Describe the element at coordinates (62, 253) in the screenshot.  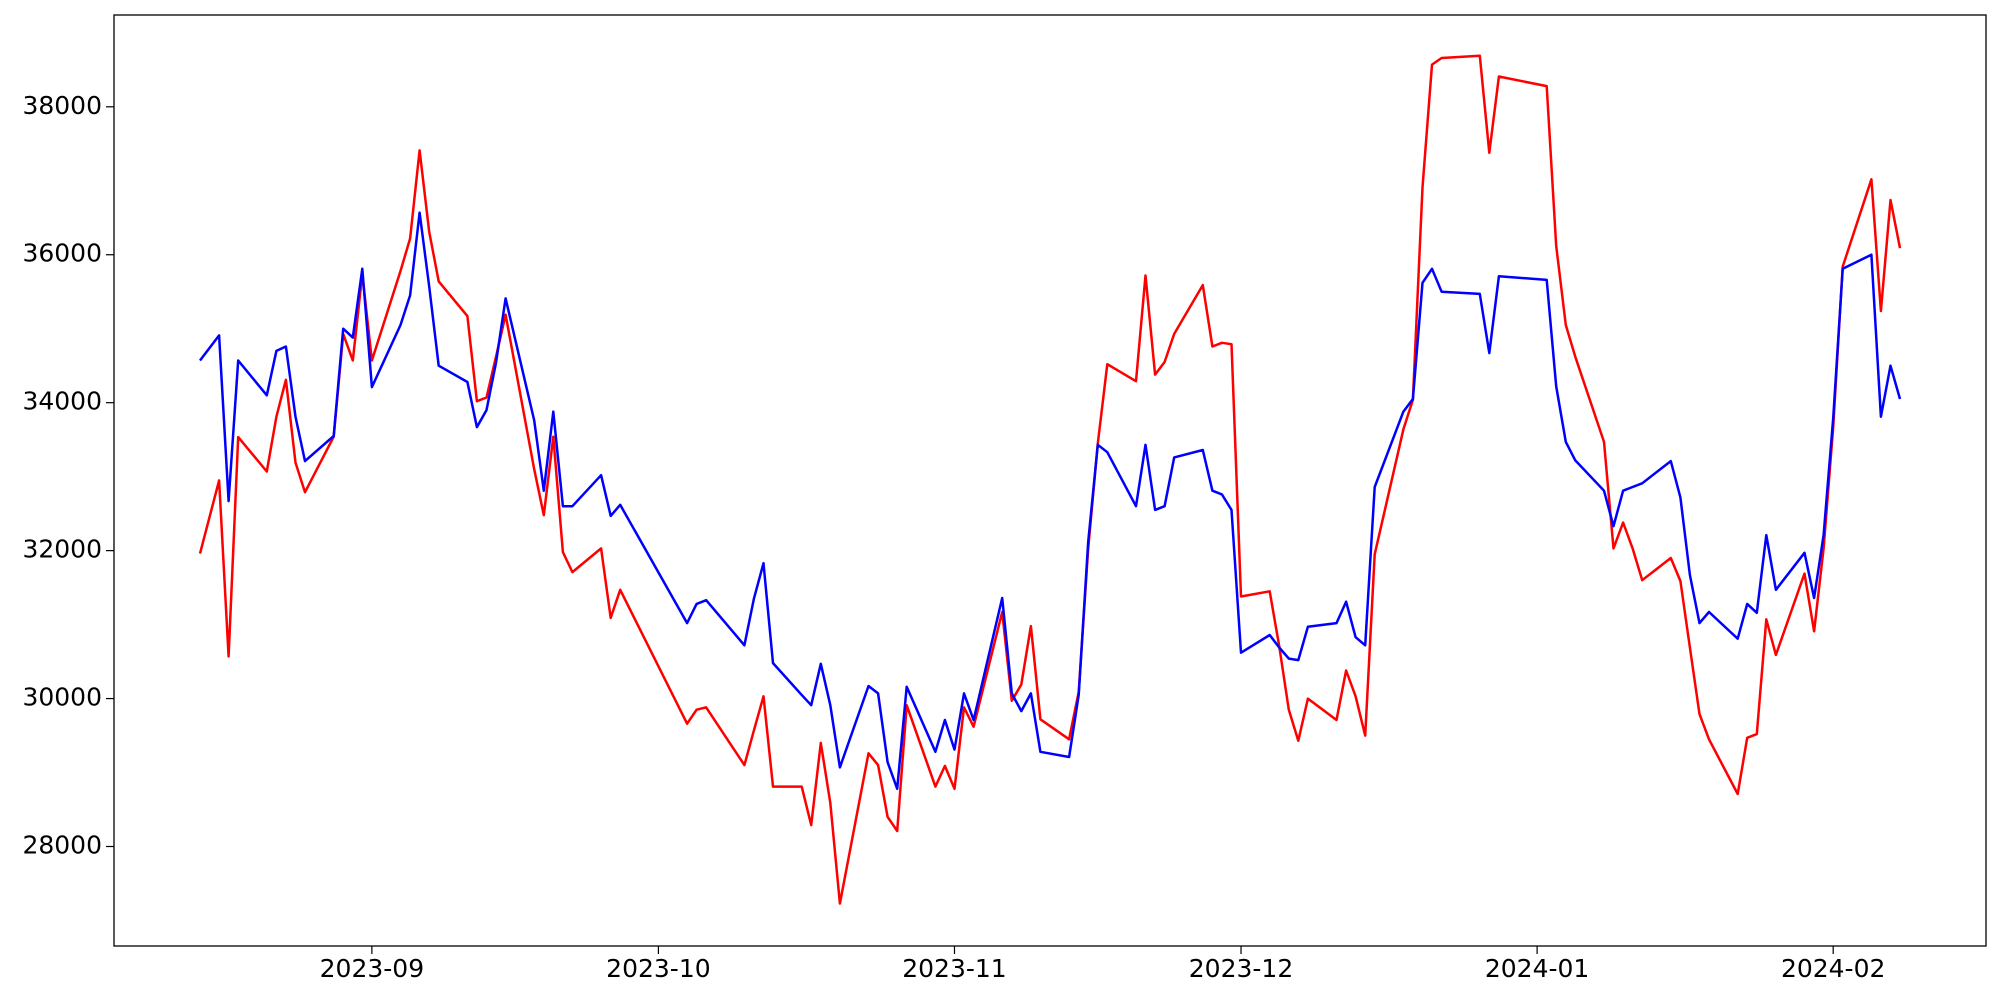
I see `y-tick-label: 36000` at that location.